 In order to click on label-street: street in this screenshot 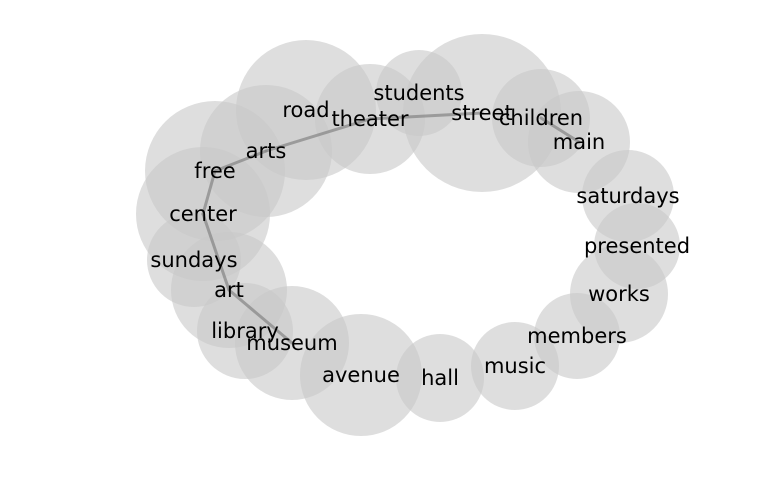, I will do `click(481, 113)`.